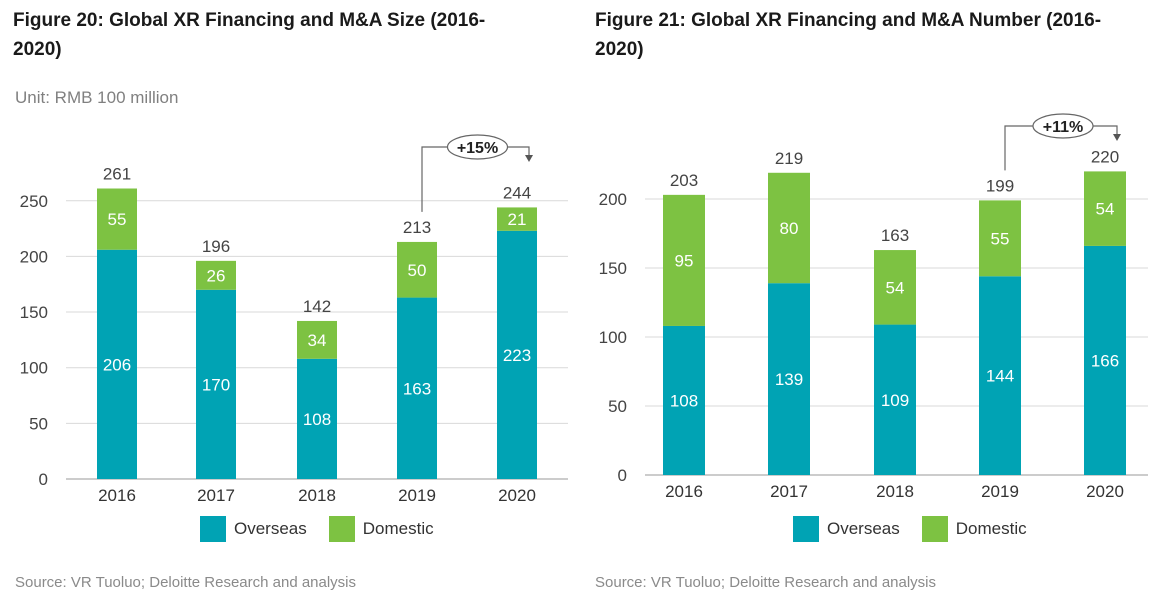 The width and height of the screenshot is (1166, 607). I want to click on data-label-domestic: 80, so click(789, 228).